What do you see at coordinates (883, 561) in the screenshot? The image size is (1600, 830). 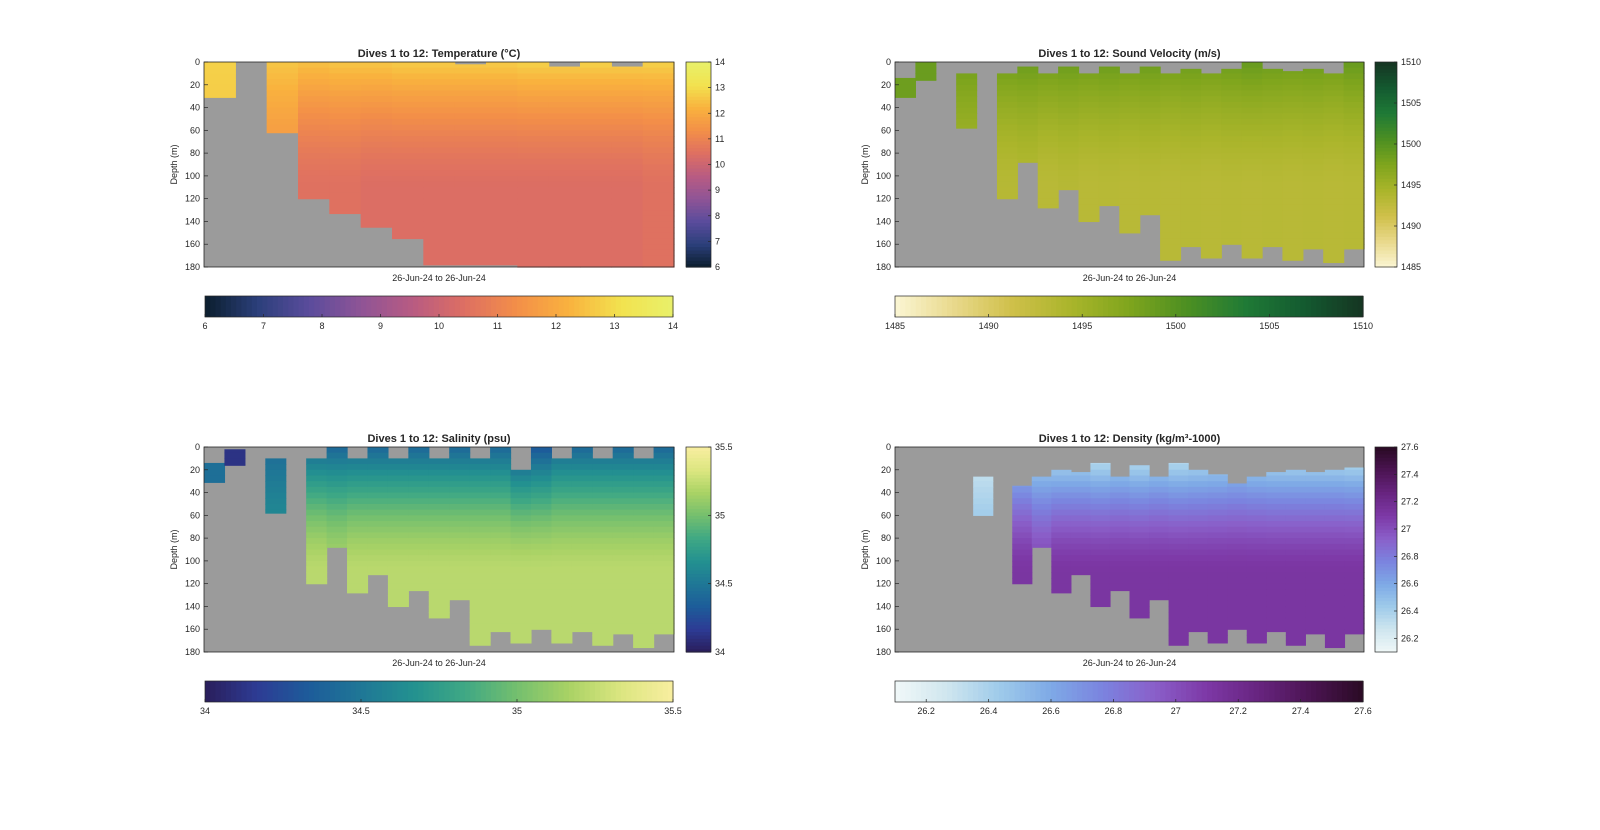 I see `y-tick-label: 100` at bounding box center [883, 561].